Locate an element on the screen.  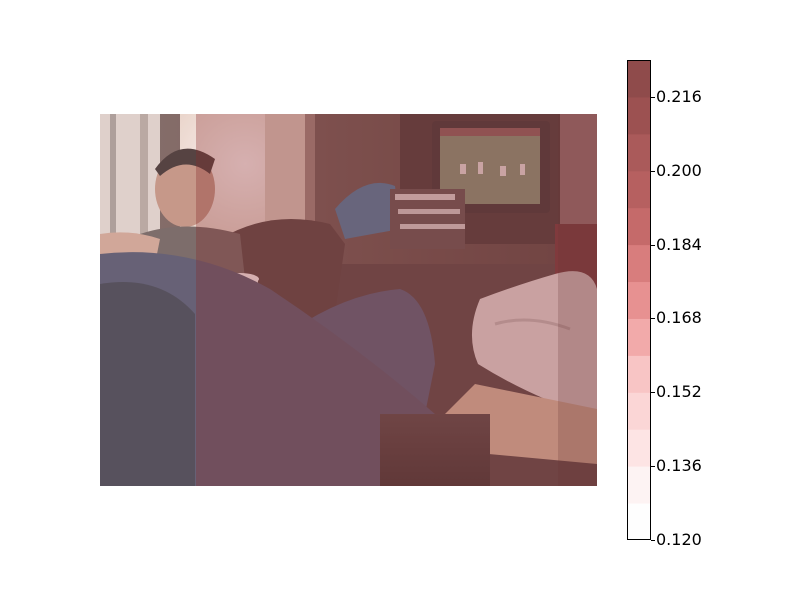
colorbar-tick-label: 0.136 is located at coordinates (679, 466).